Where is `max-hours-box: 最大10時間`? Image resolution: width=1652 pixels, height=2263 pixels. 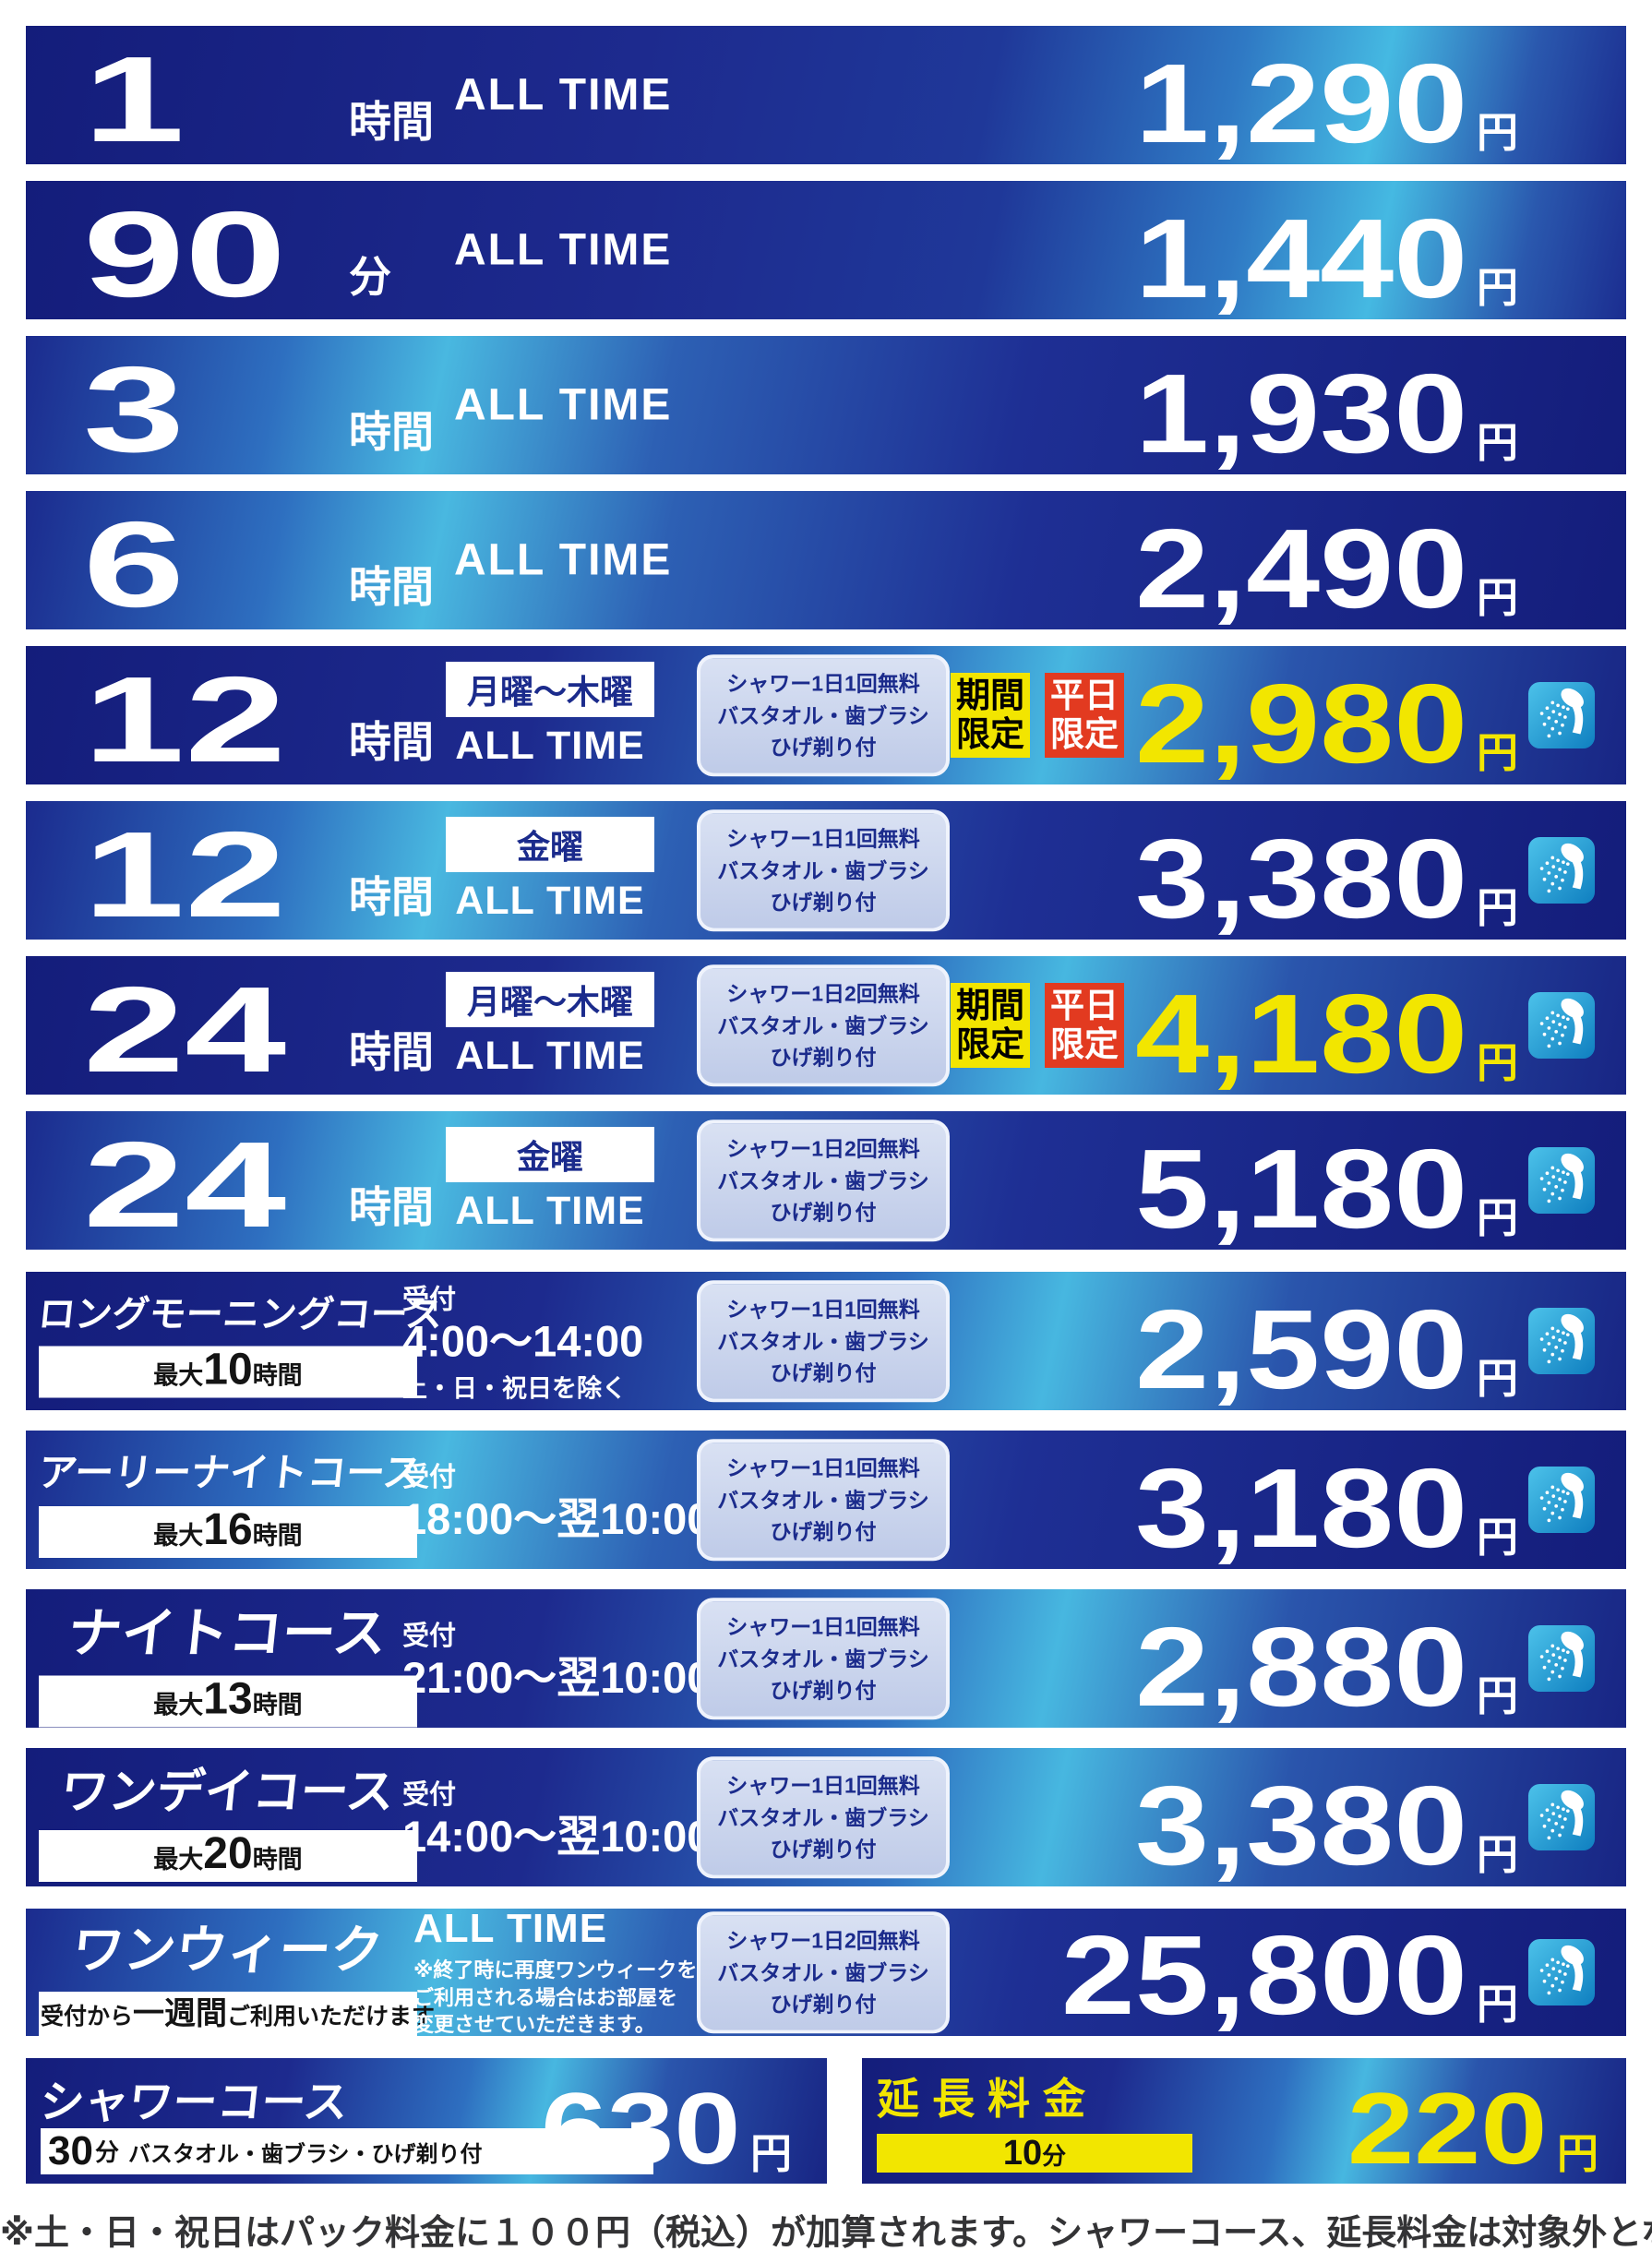
max-hours-box: 最大10時間 is located at coordinates (228, 1372).